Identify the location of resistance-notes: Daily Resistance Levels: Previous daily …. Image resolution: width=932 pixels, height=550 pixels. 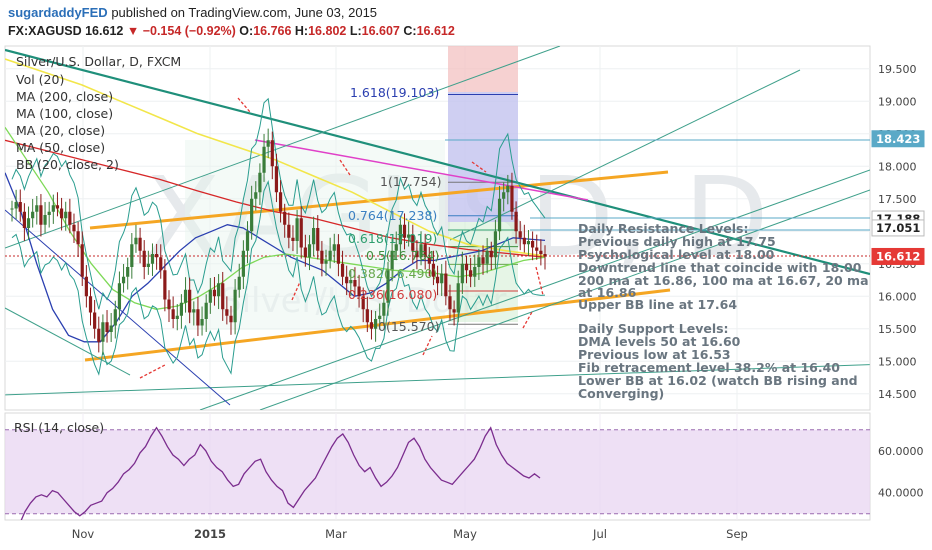
(723, 266).